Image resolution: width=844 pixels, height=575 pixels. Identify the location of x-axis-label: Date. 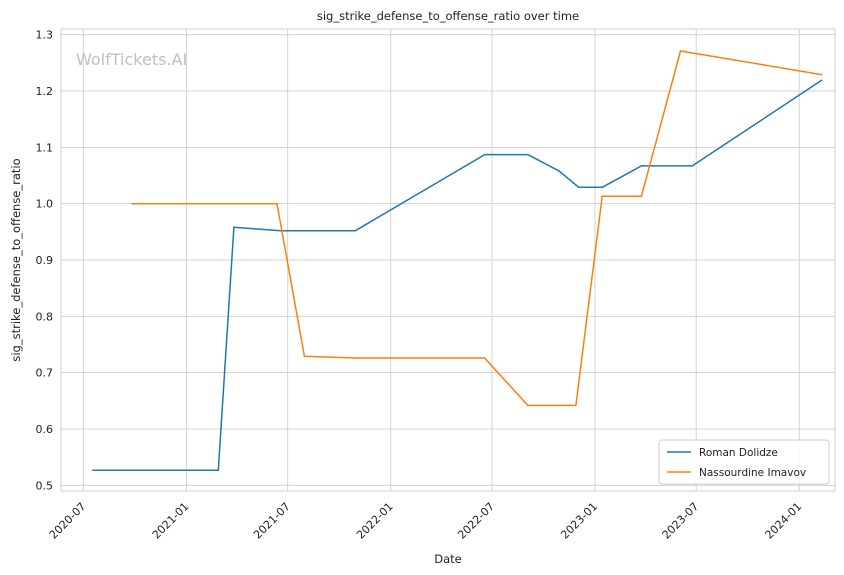
(448, 559).